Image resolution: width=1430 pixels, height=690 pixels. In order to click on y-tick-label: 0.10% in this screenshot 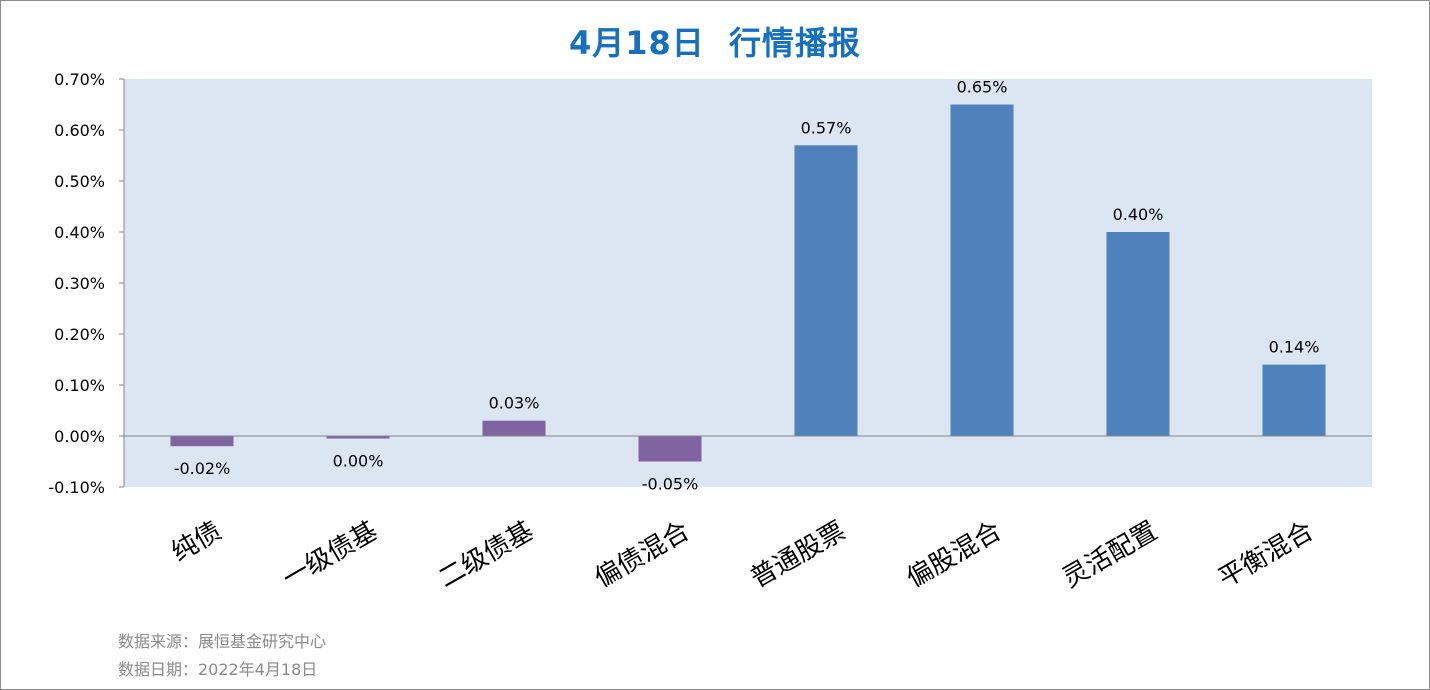, I will do `click(79, 385)`.